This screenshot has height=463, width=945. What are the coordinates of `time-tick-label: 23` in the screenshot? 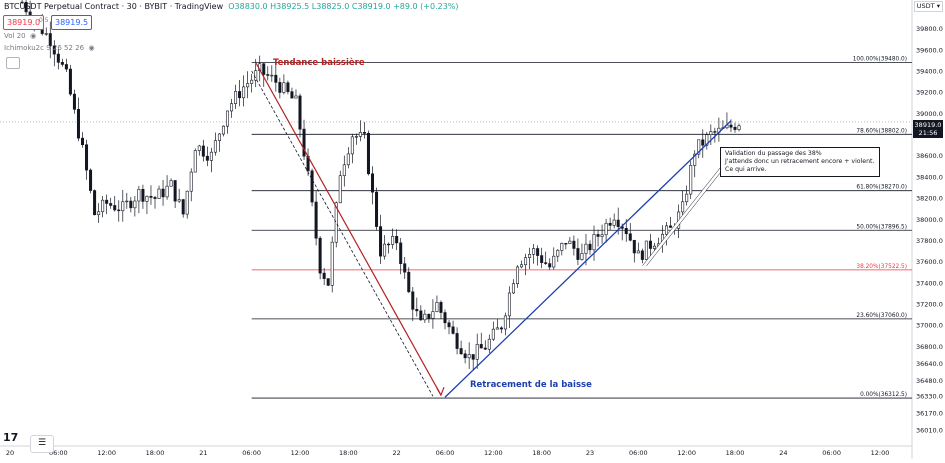 It's located at (590, 453).